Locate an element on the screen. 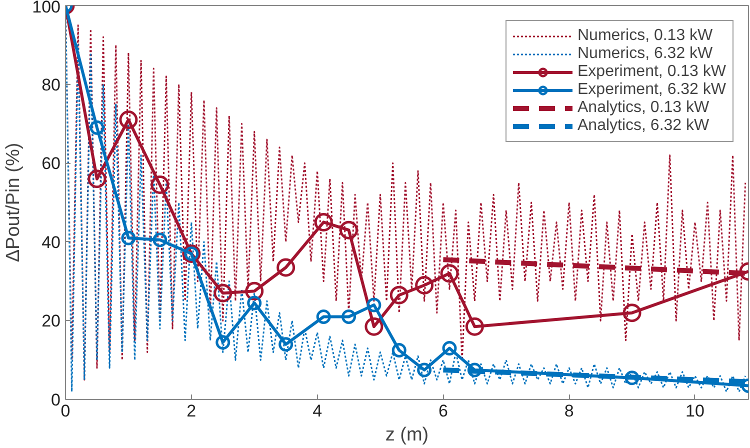  x-tick-label: 8 is located at coordinates (569, 411).